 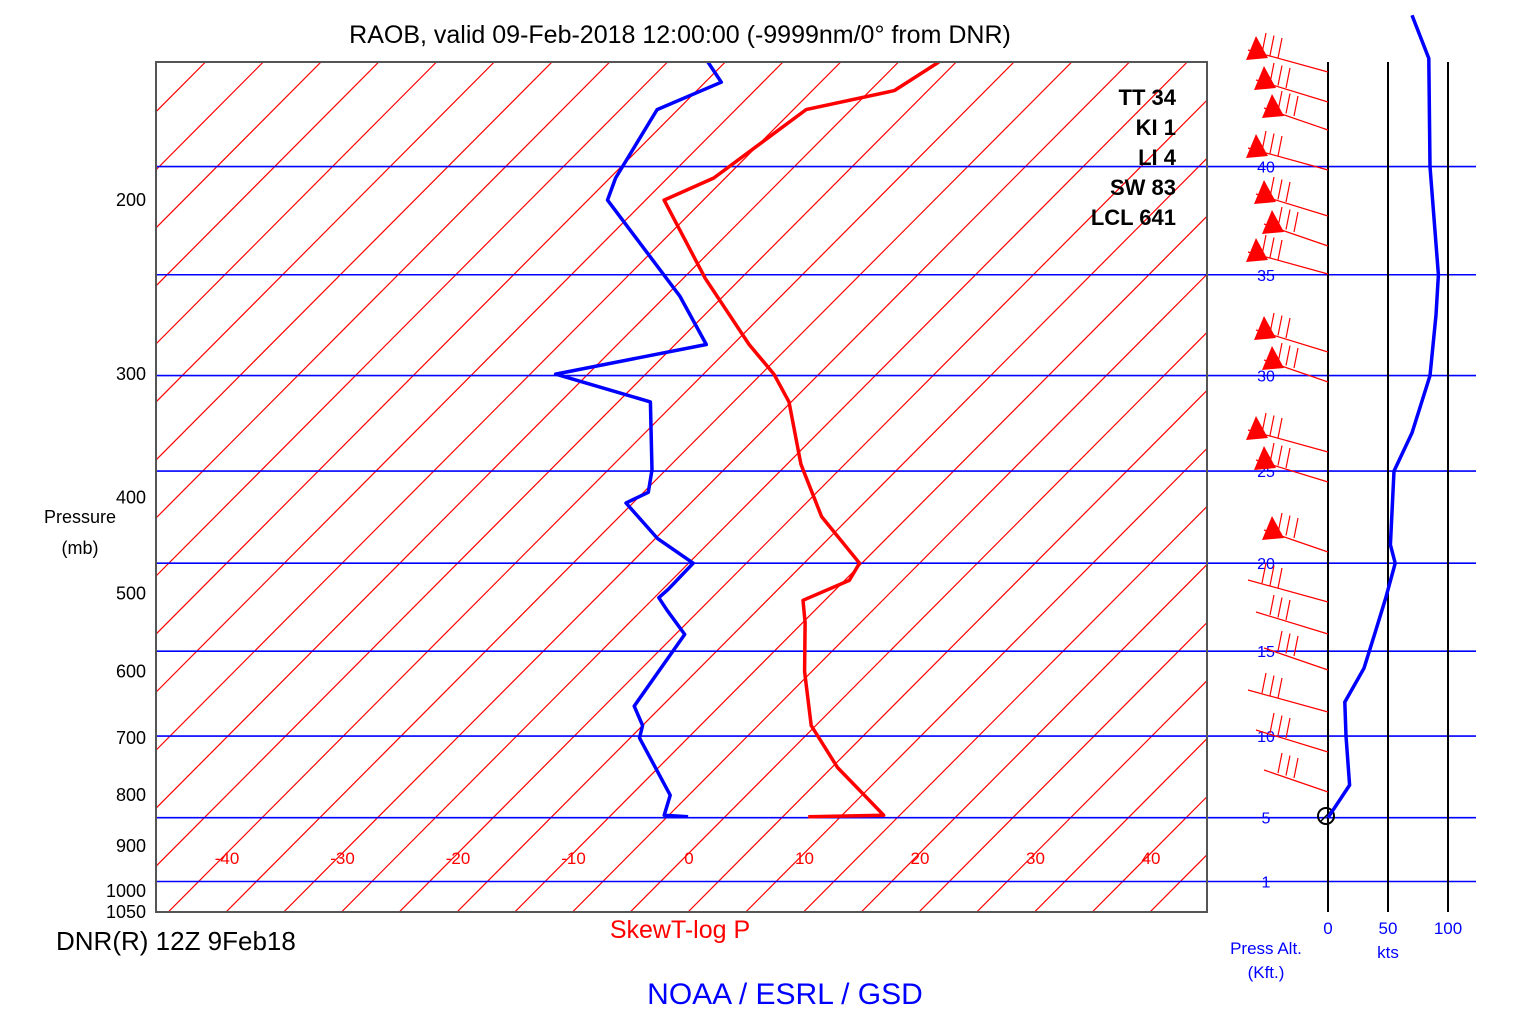 I want to click on pressure-tick-label: 400, so click(x=131, y=498).